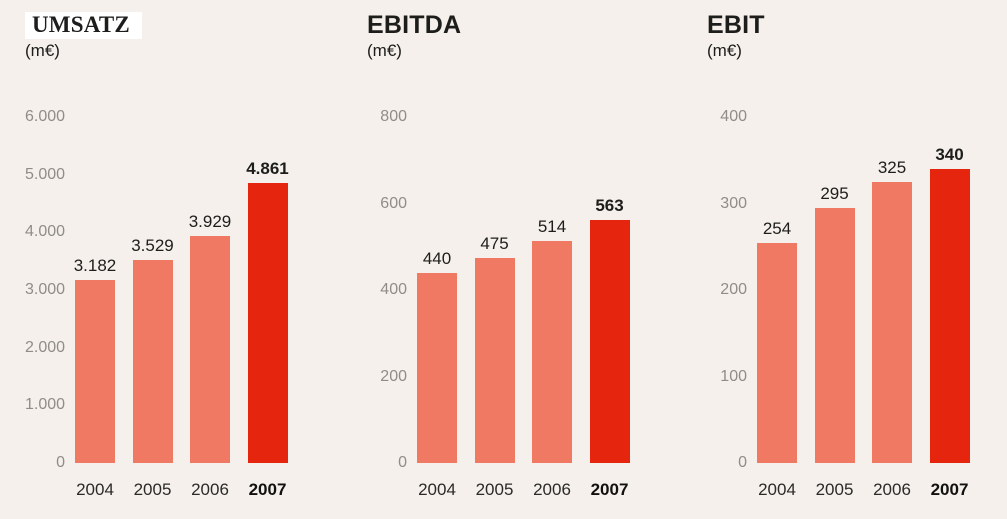 The image size is (1007, 519). Describe the element at coordinates (414, 25) in the screenshot. I see `chart-title: EBITDA` at that location.